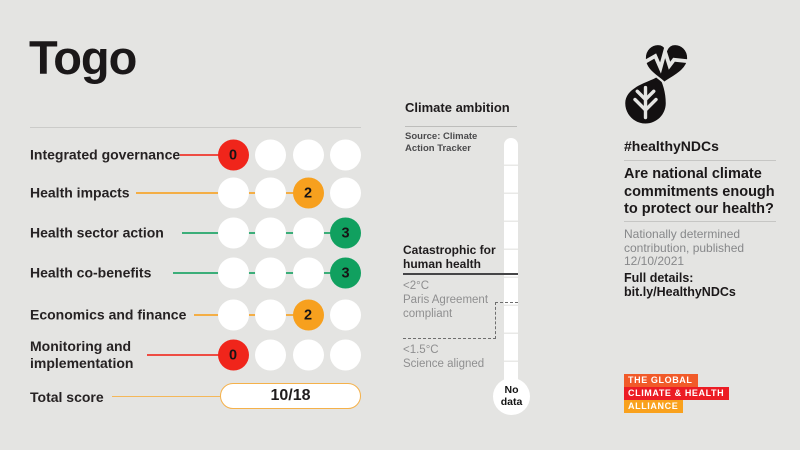 The image size is (800, 450). What do you see at coordinates (449, 257) in the screenshot?
I see `catastrophic-label: Catastrophic for human health` at bounding box center [449, 257].